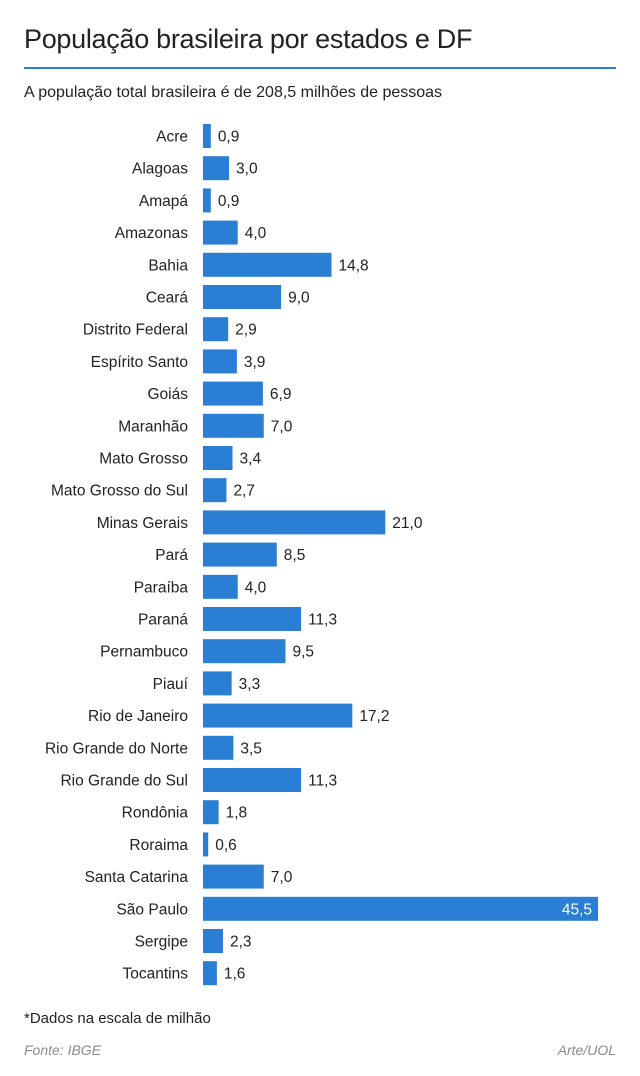  I want to click on category-label: Amapá, so click(163, 201).